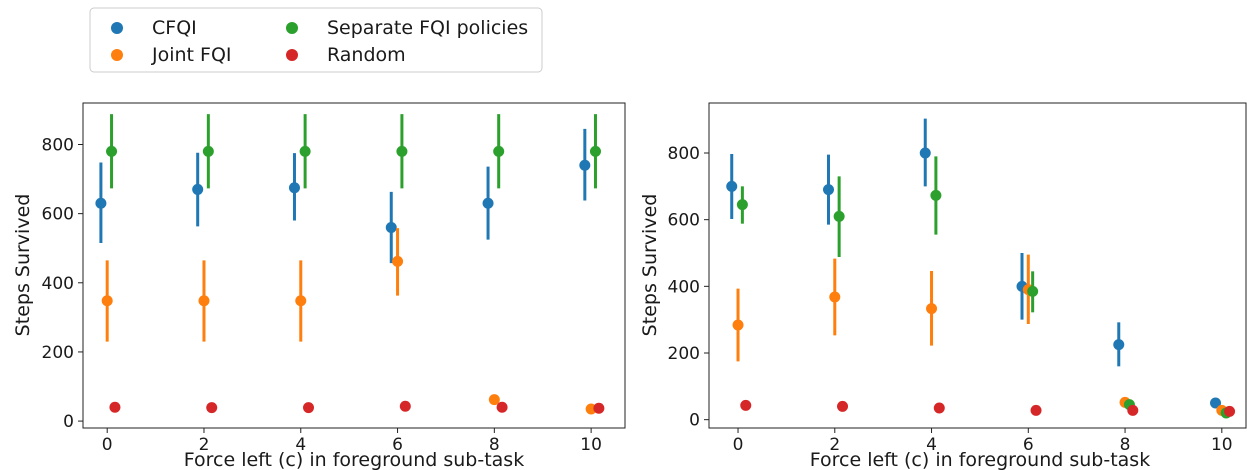  What do you see at coordinates (292, 28) in the screenshot?
I see `legend-marker-separate-fqi` at bounding box center [292, 28].